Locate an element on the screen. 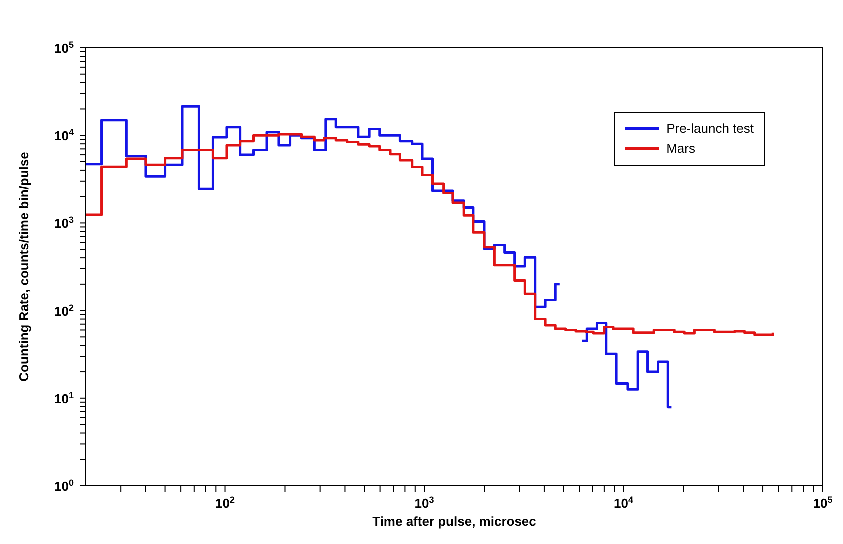 The width and height of the screenshot is (843, 544). y-tick-label: 10$^{3}$ is located at coordinates (64, 223).